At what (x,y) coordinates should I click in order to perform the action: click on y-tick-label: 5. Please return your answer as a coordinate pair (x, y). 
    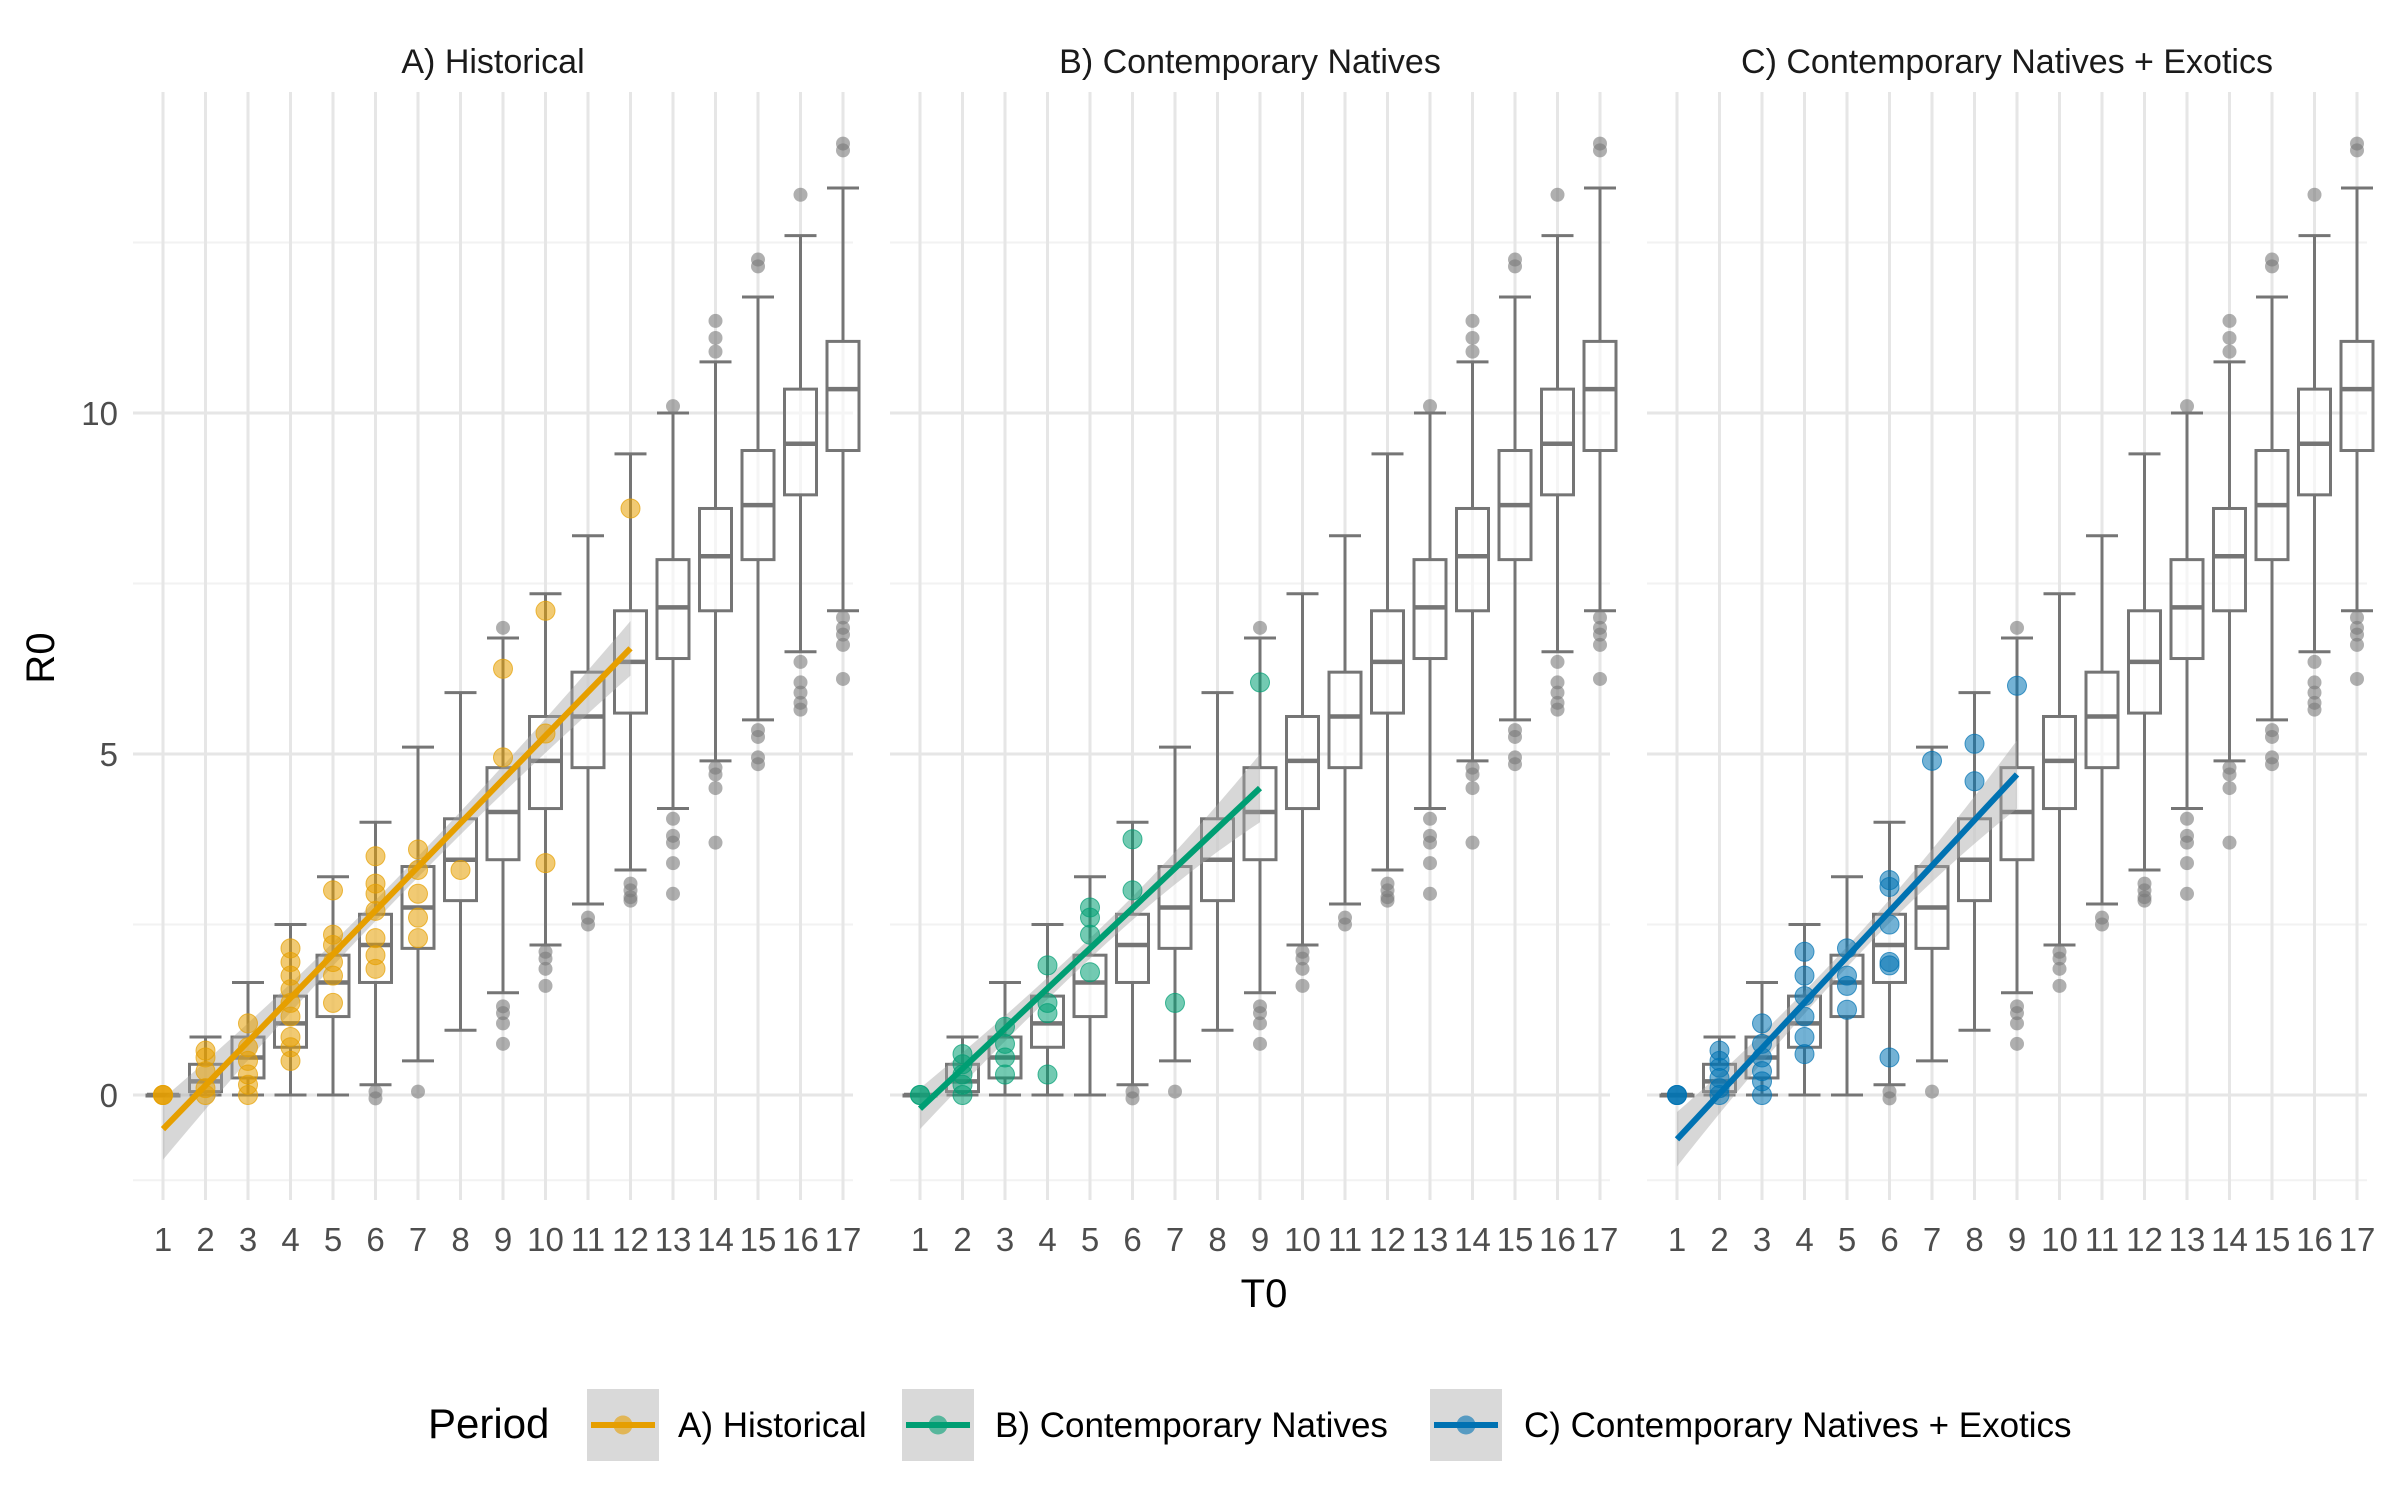
    Looking at the image, I should click on (109, 754).